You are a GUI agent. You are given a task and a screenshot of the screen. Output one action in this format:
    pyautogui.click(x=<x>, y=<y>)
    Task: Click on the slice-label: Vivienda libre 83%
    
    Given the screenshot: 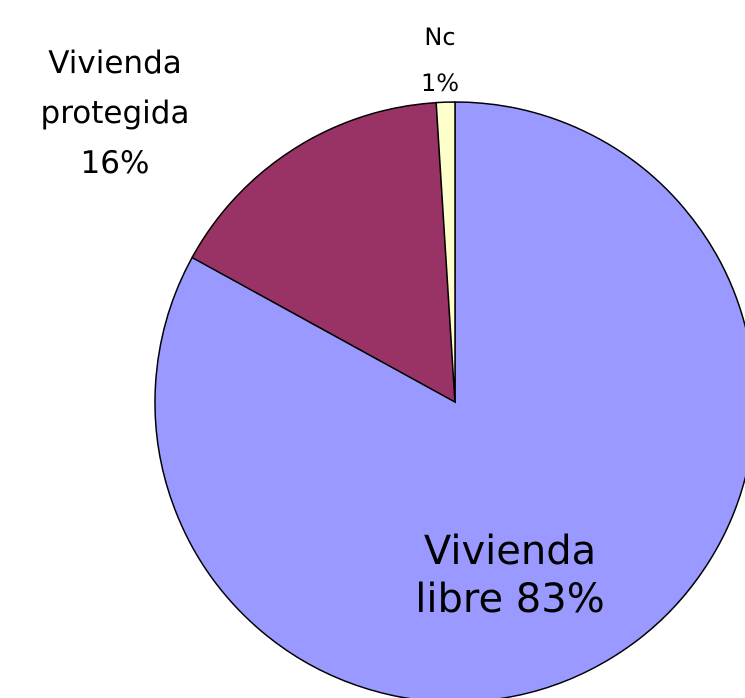 What is the action you would take?
    pyautogui.click(x=510, y=575)
    